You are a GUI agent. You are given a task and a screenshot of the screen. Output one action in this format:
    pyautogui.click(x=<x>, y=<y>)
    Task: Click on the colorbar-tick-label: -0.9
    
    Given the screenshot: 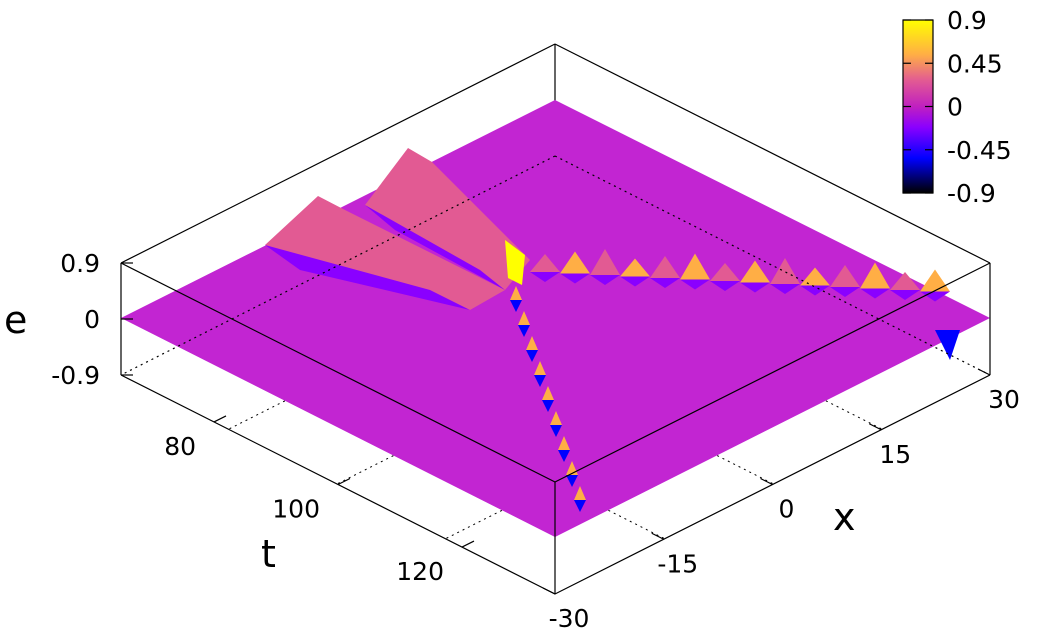 What is the action you would take?
    pyautogui.click(x=971, y=193)
    